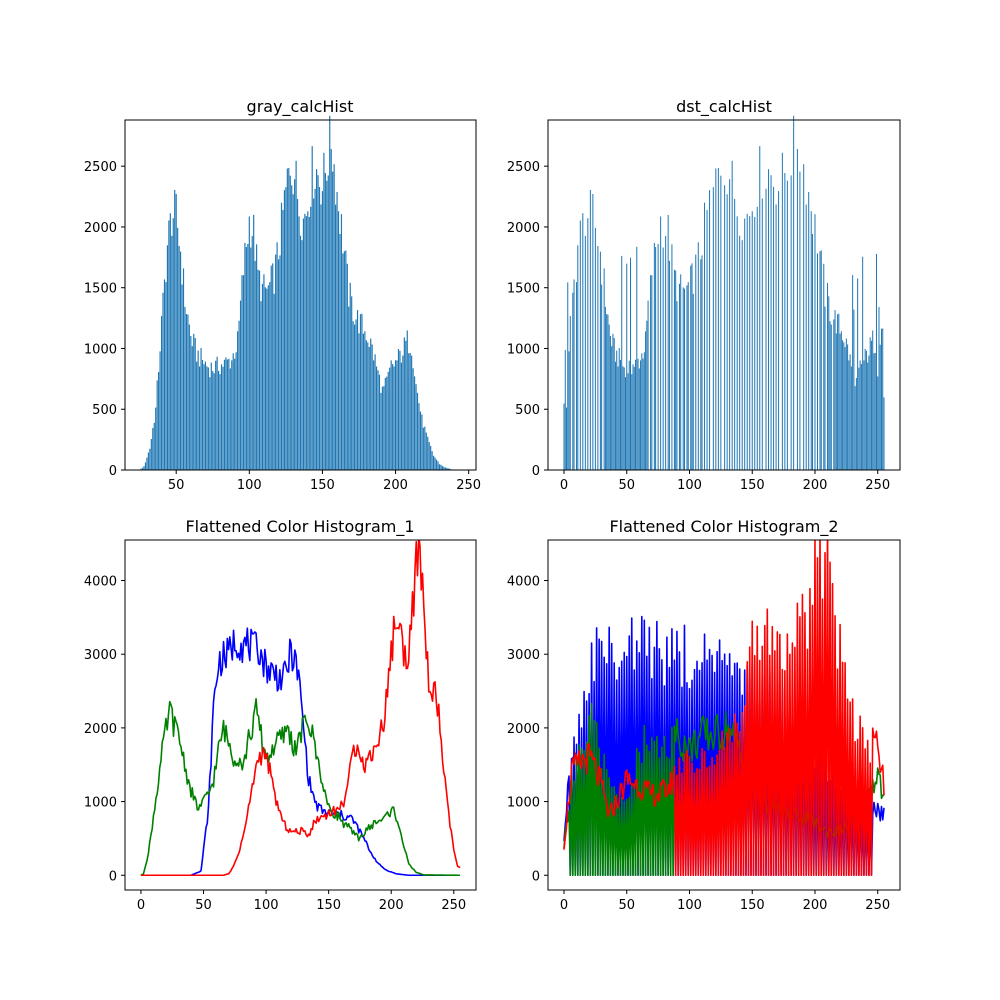 The width and height of the screenshot is (1000, 1000). Describe the element at coordinates (141, 905) in the screenshot. I see `x-tick-label: 0` at that location.